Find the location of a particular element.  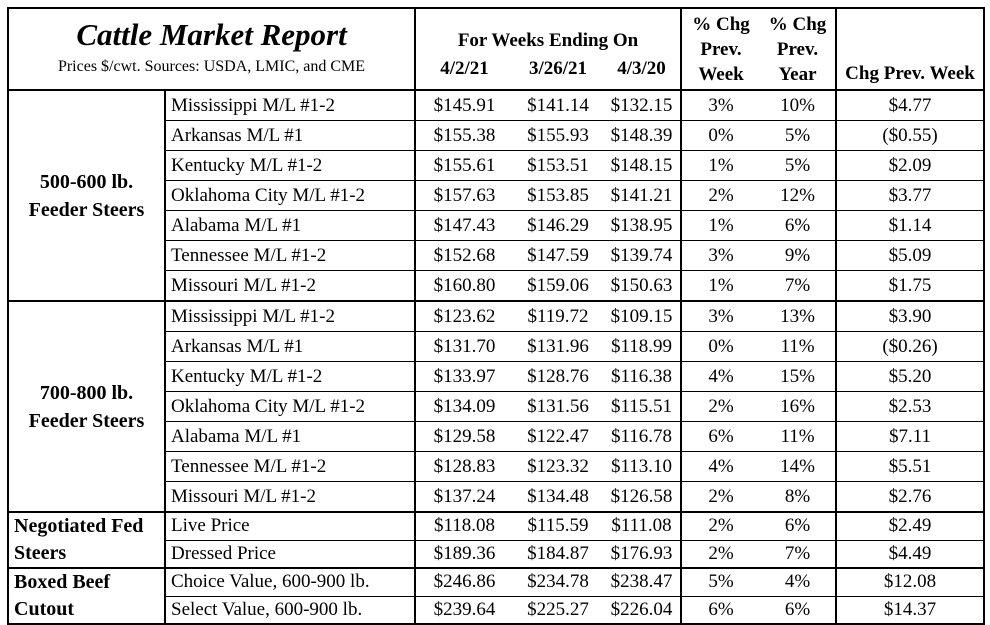

pct-chg-prev-year: 10% is located at coordinates (798, 105).